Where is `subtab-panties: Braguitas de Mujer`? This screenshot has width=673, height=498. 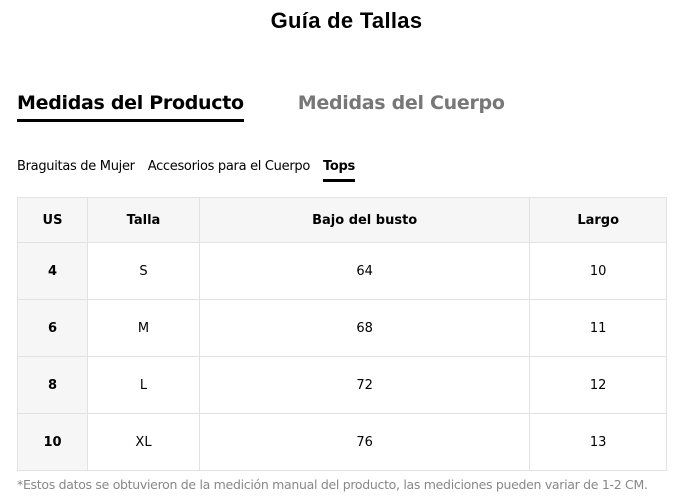
subtab-panties: Braguitas de Mujer is located at coordinates (76, 166).